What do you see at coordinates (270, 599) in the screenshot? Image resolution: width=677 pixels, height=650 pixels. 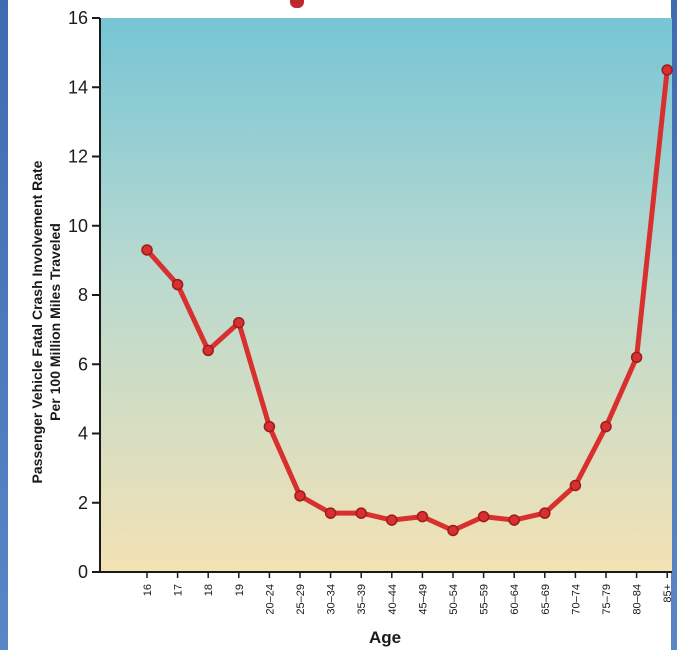 I see `x-tick-label: 20–24` at bounding box center [270, 599].